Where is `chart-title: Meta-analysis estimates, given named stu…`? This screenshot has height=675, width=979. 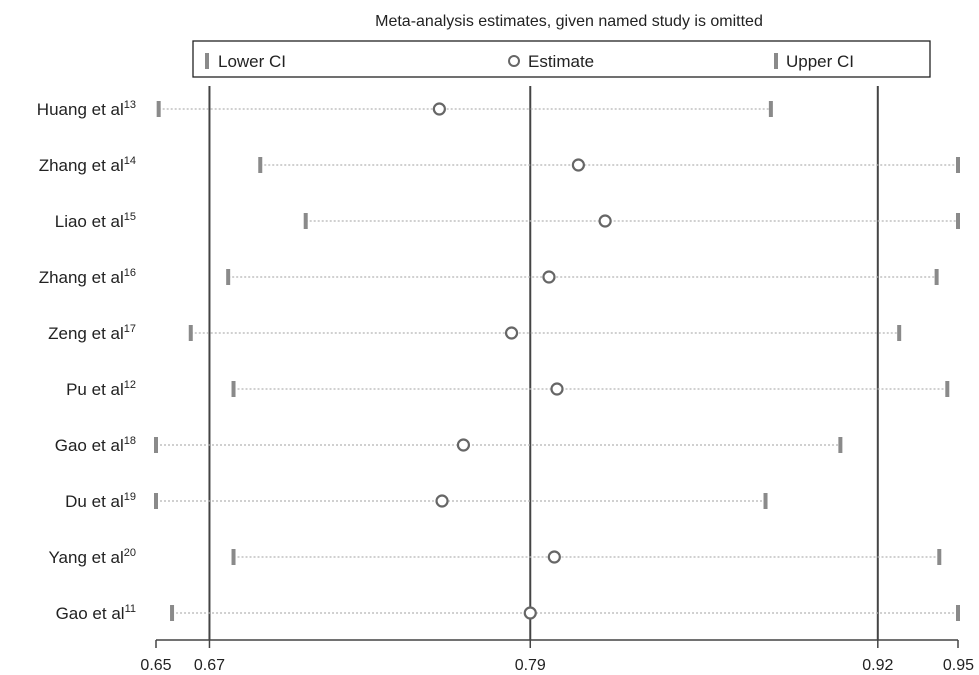
chart-title: Meta-analysis estimates, given named stu… is located at coordinates (569, 21).